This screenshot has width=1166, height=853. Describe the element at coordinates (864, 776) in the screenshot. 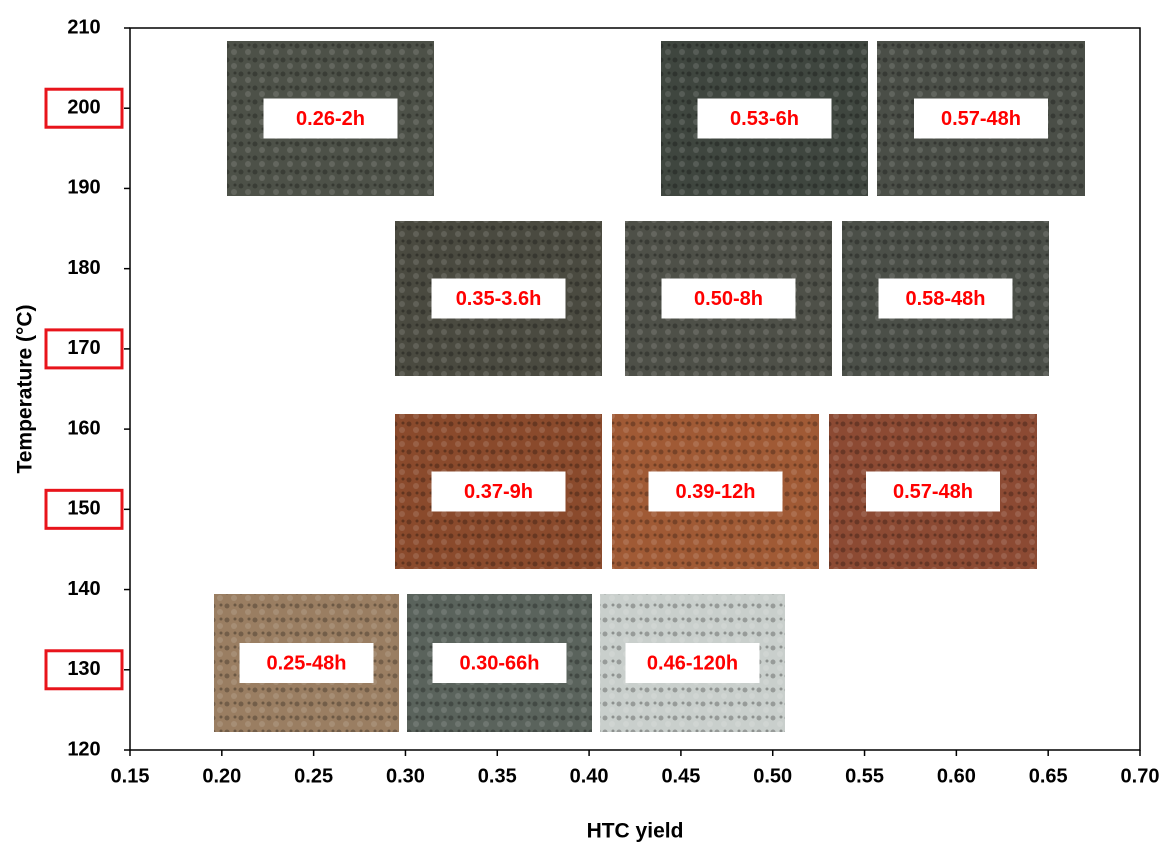

I see `x-tick-label: 0.55` at that location.